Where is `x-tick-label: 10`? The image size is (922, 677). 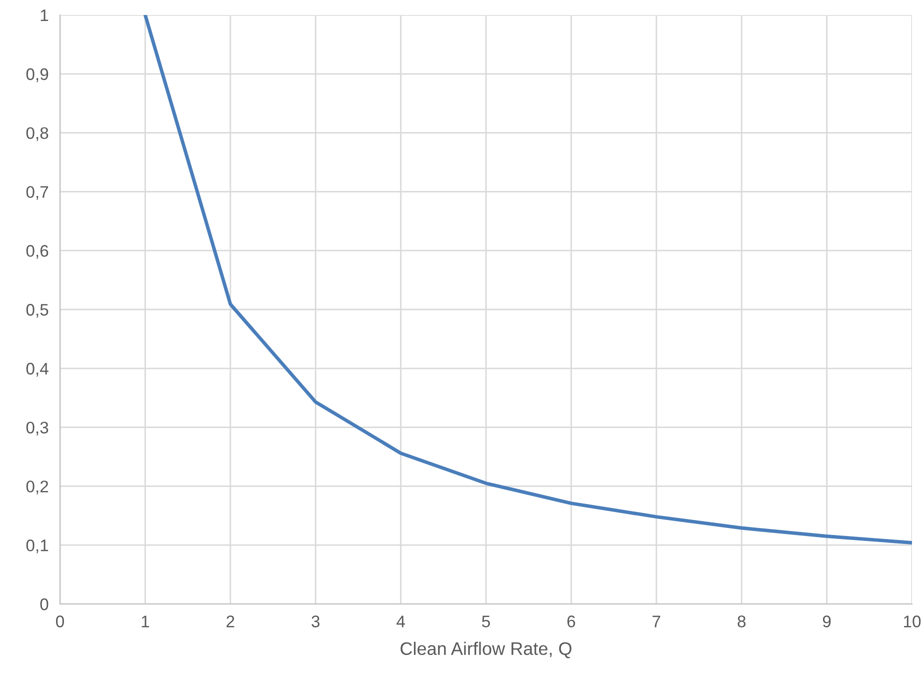 x-tick-label: 10 is located at coordinates (912, 622).